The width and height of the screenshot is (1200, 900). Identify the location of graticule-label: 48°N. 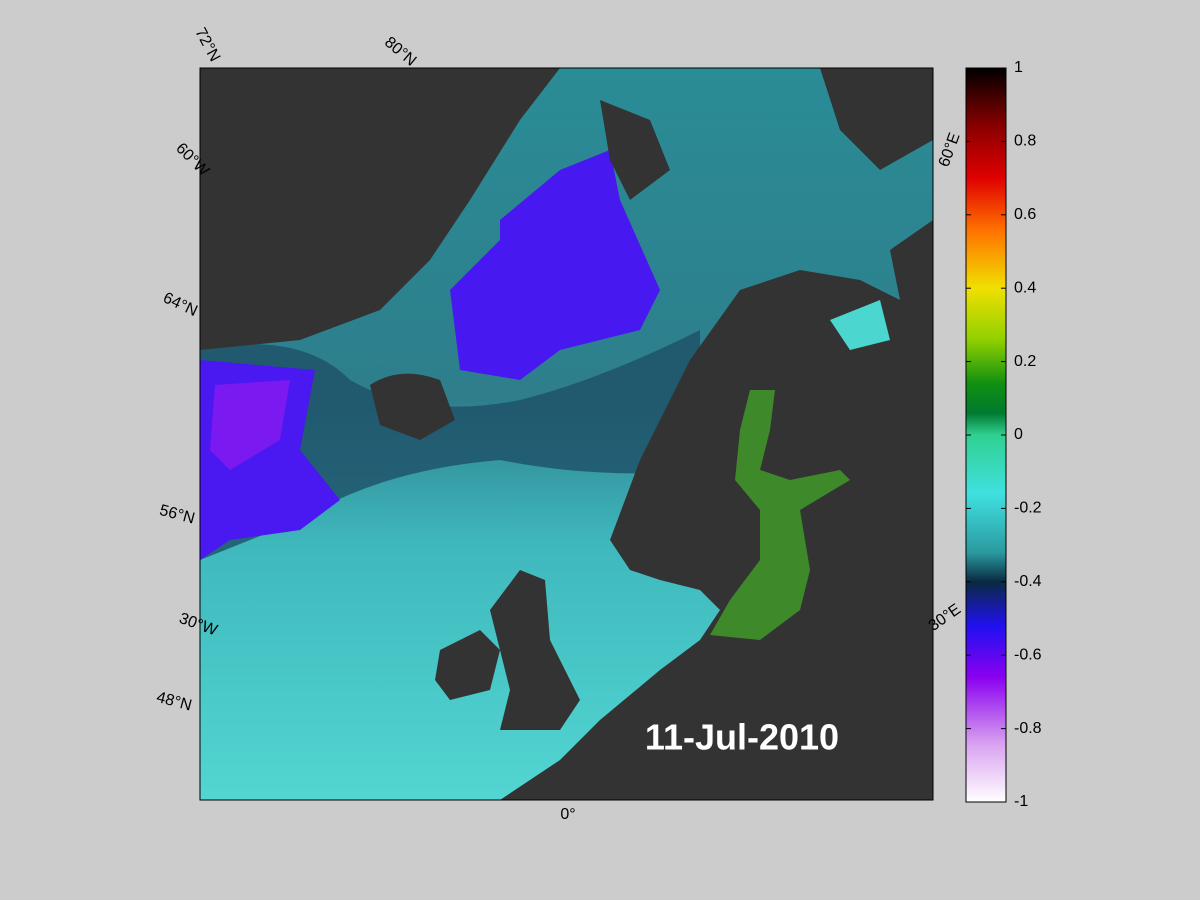
(174, 702).